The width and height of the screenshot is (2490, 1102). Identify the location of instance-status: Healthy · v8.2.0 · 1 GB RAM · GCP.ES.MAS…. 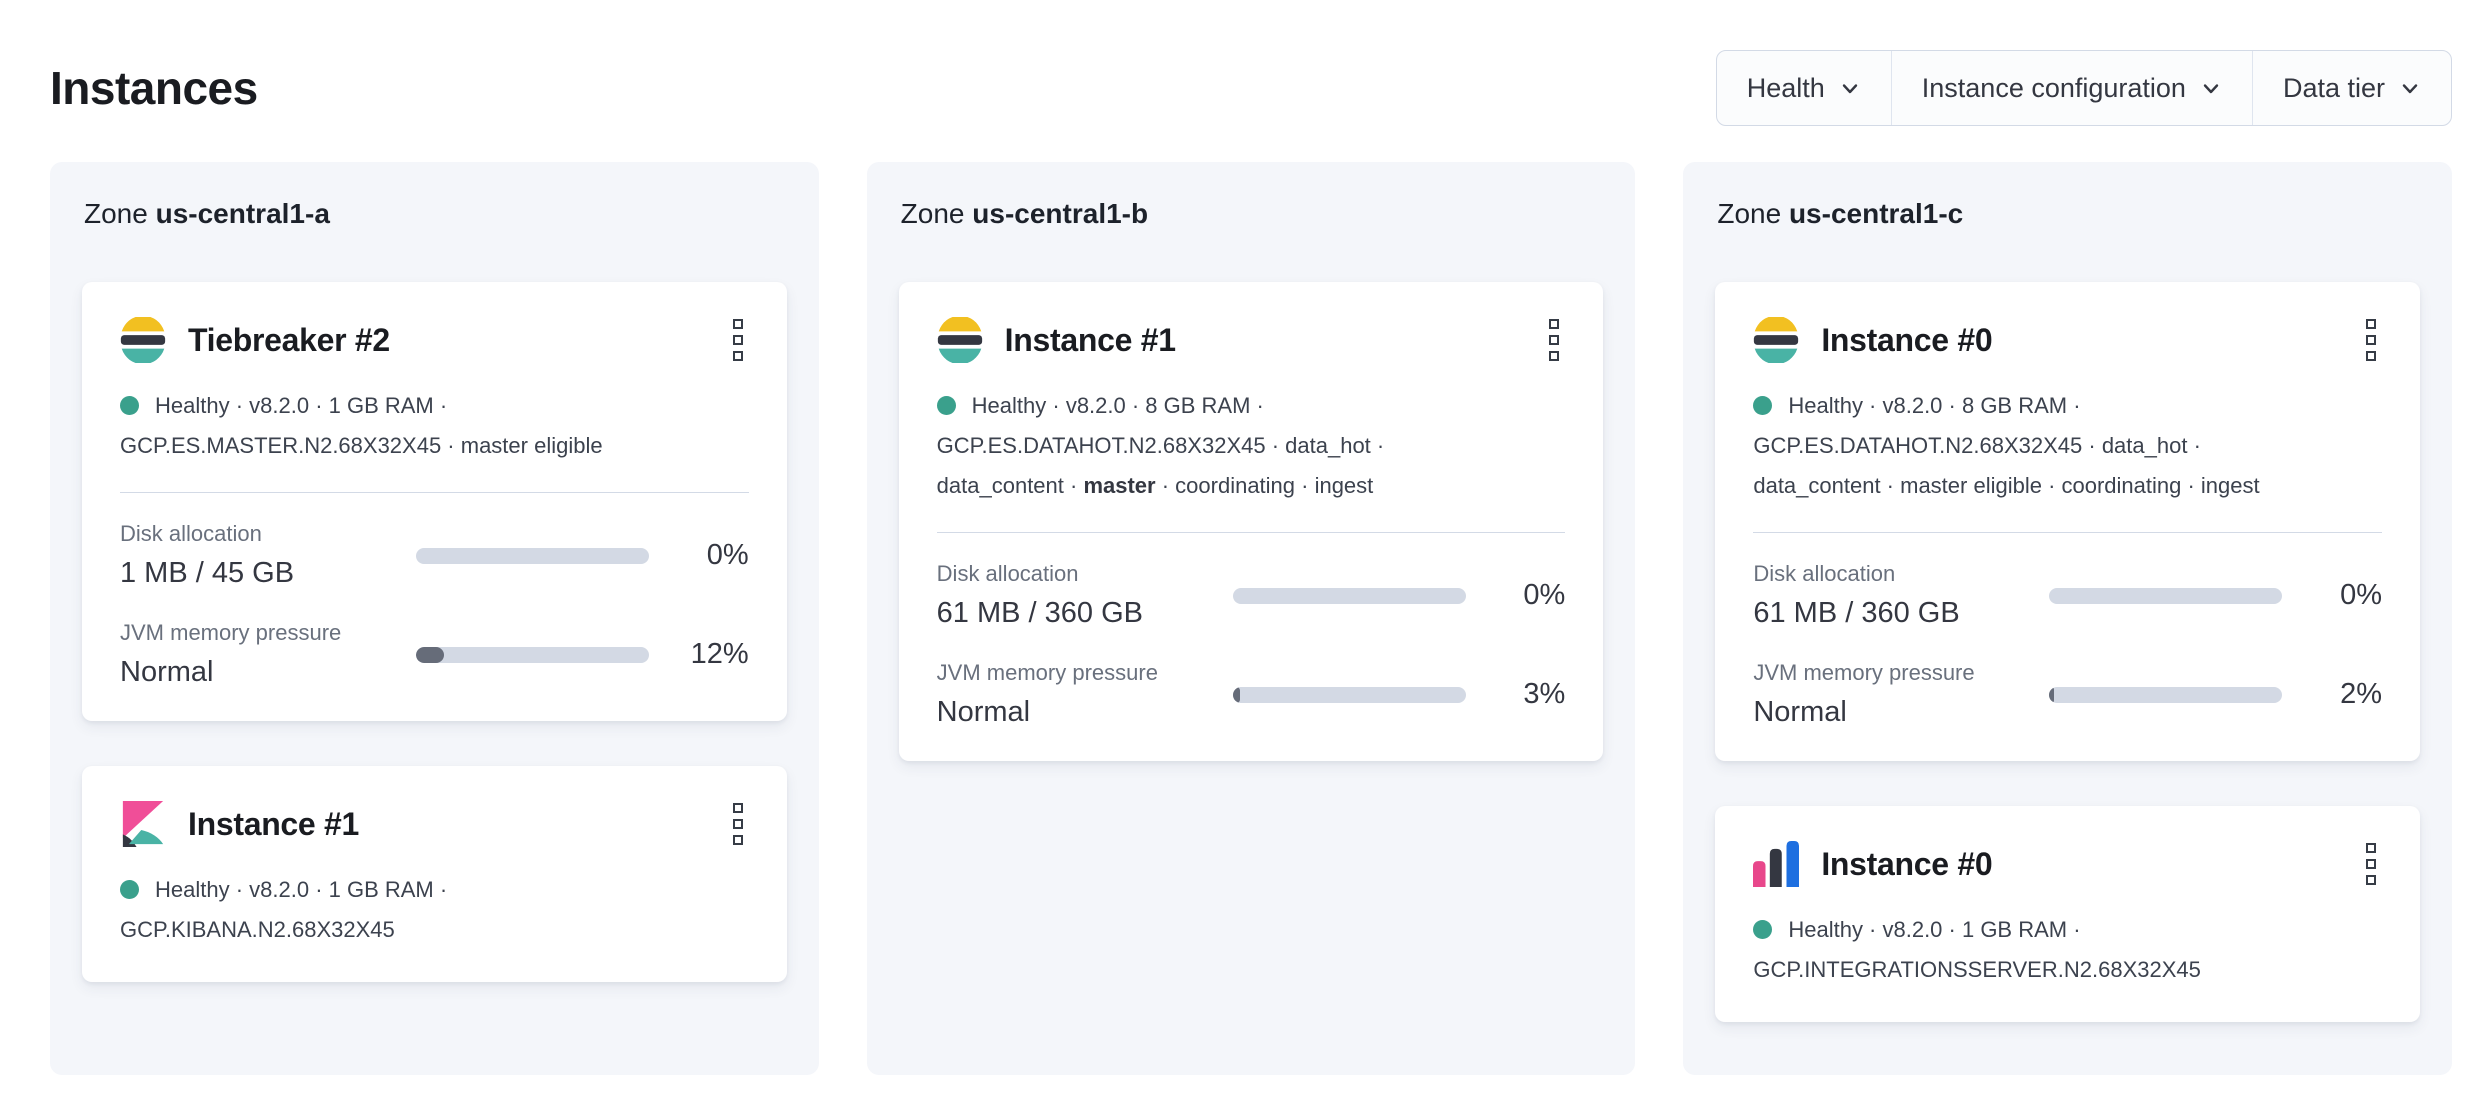
(361, 425).